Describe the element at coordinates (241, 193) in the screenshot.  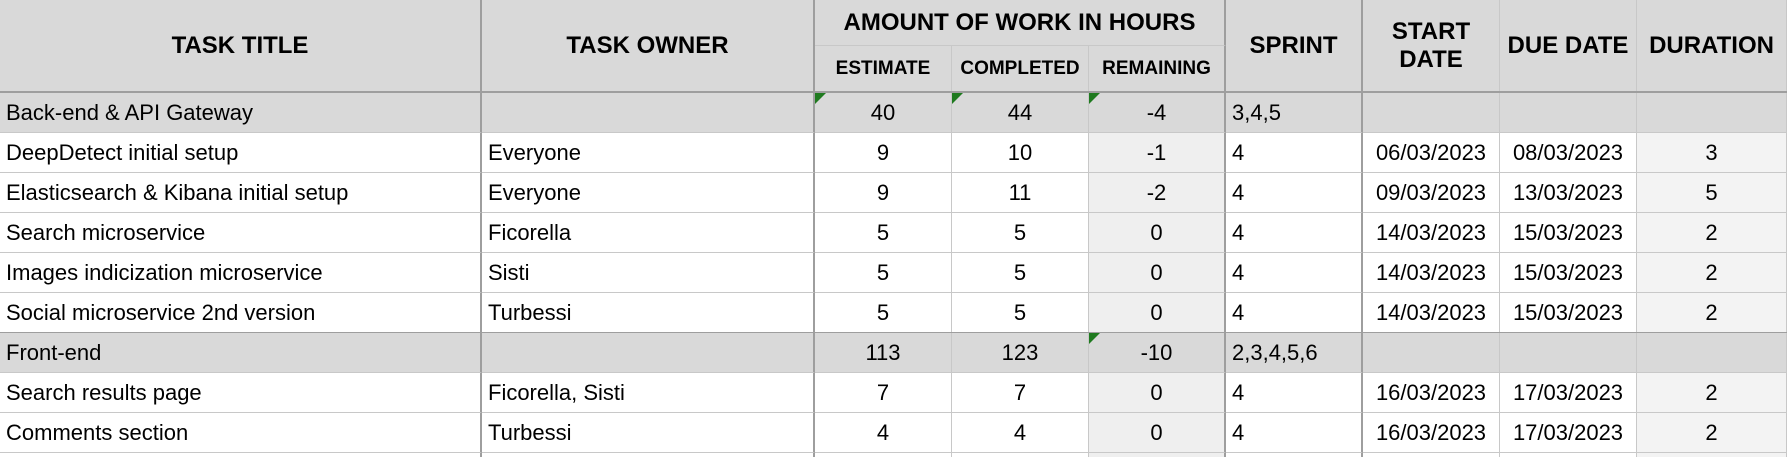
I see `task-title-cell: Elasticsearch & Kibana initial setup` at that location.